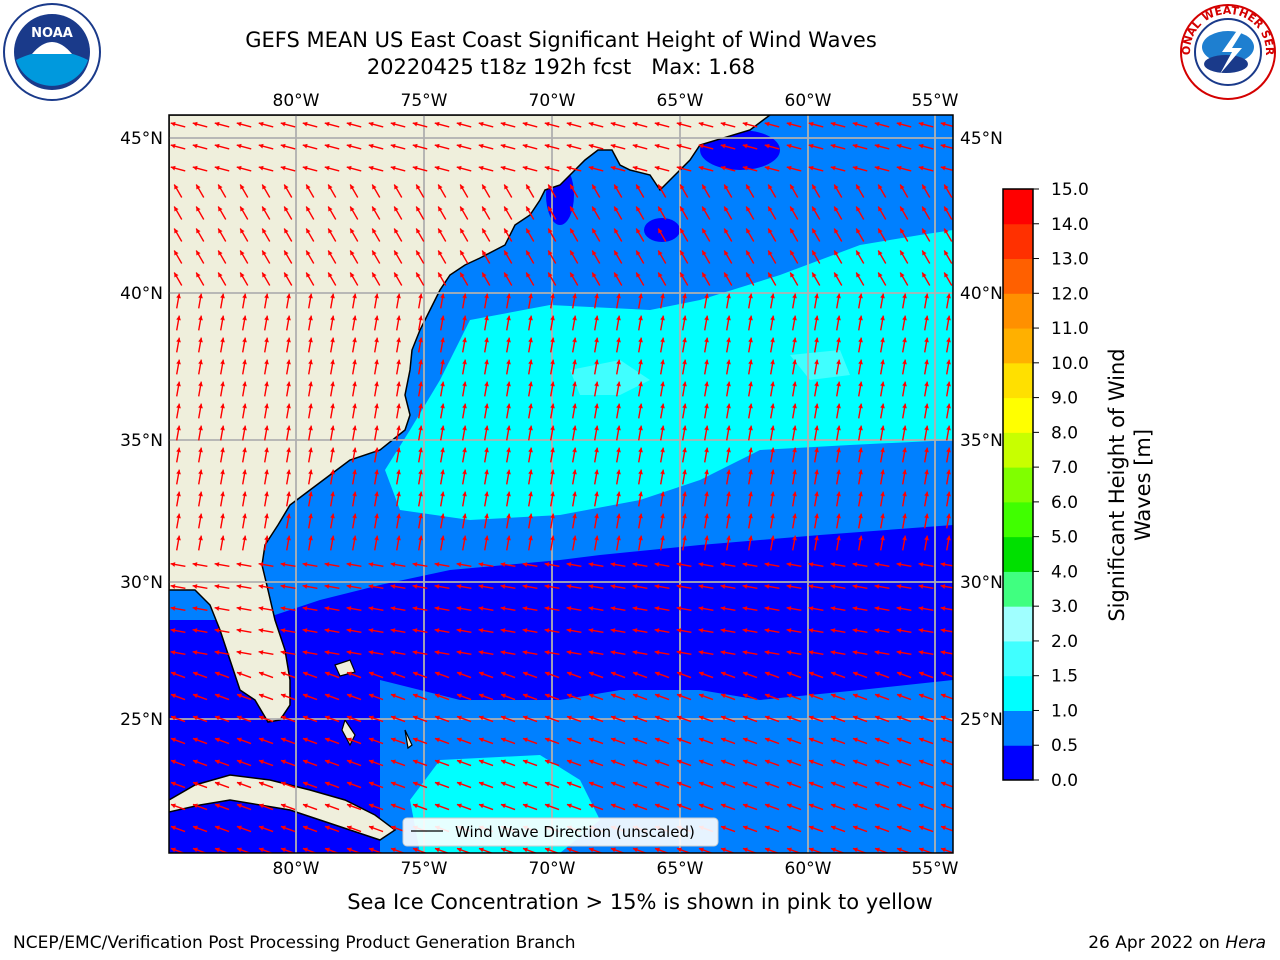  Describe the element at coordinates (575, 832) in the screenshot. I see `svg-text: Wind Wave Direction (unscaled)` at that location.